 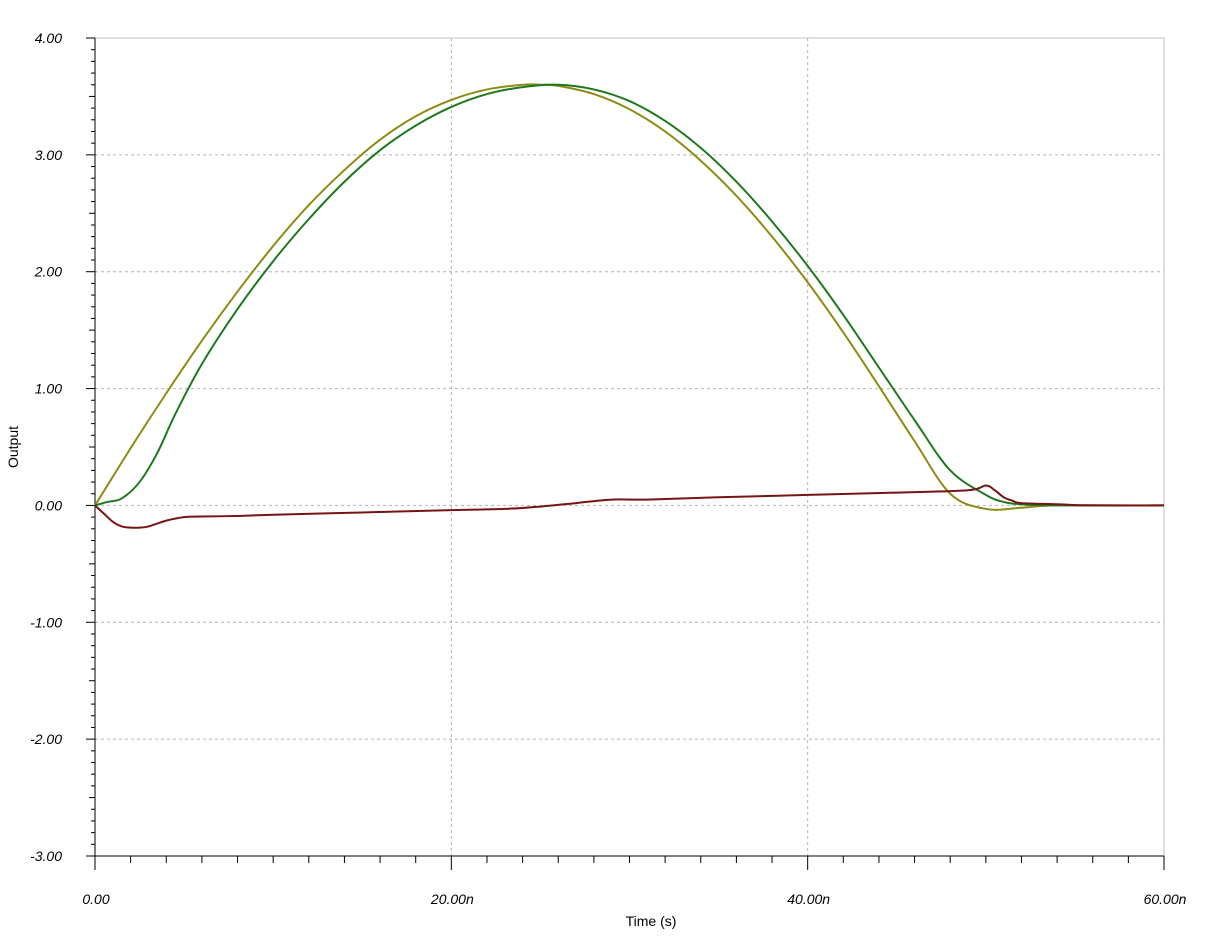 I want to click on y-tick-label: 4.00, so click(x=48, y=38).